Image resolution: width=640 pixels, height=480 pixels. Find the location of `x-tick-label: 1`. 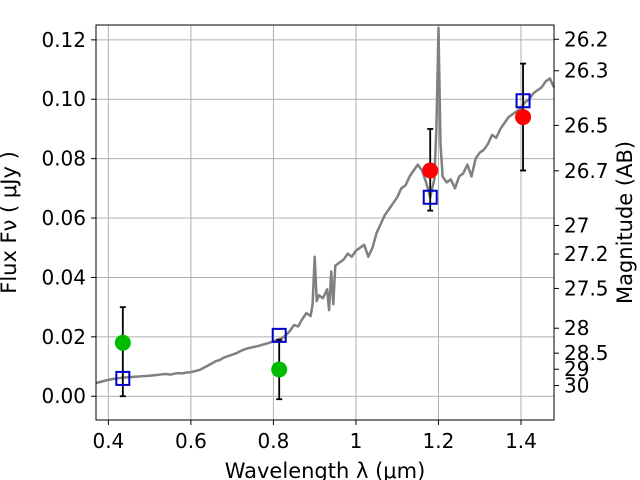

x-tick-label: 1 is located at coordinates (356, 441).